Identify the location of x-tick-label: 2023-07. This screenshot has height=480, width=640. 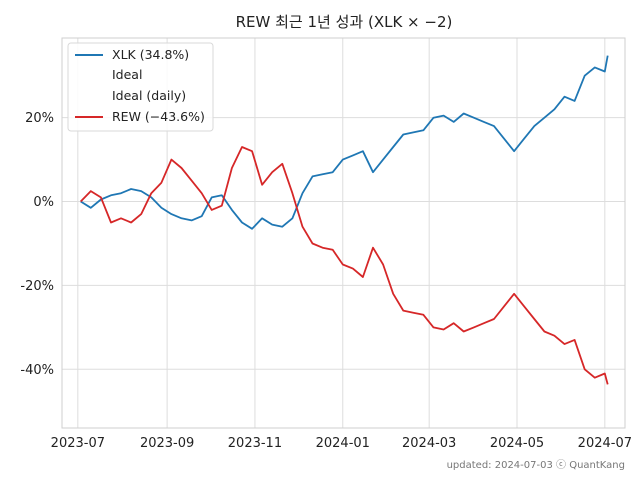
(78, 443).